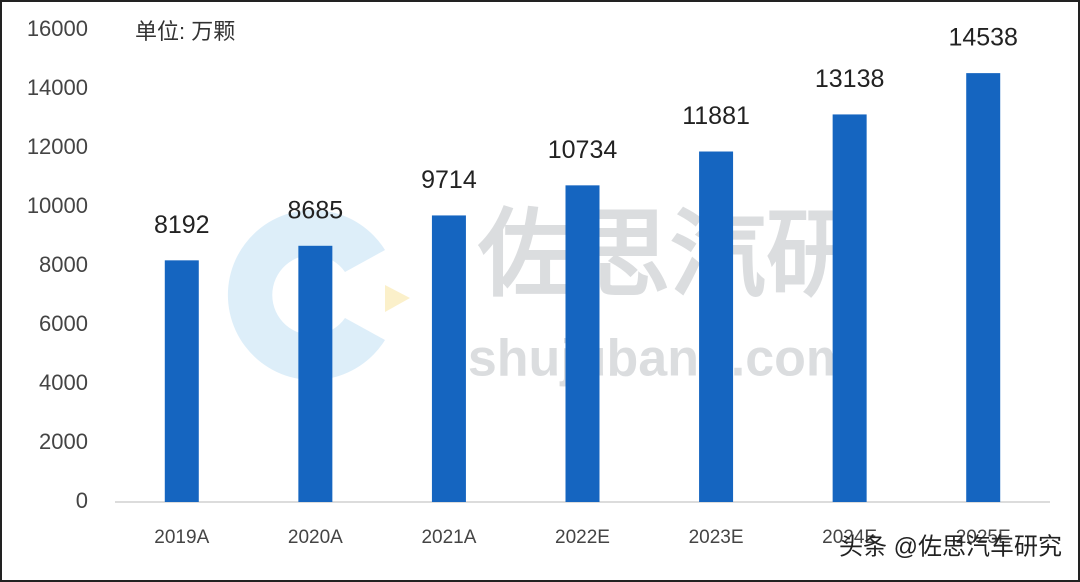  I want to click on chart-subtitle: 单位: 万颗, so click(185, 31).